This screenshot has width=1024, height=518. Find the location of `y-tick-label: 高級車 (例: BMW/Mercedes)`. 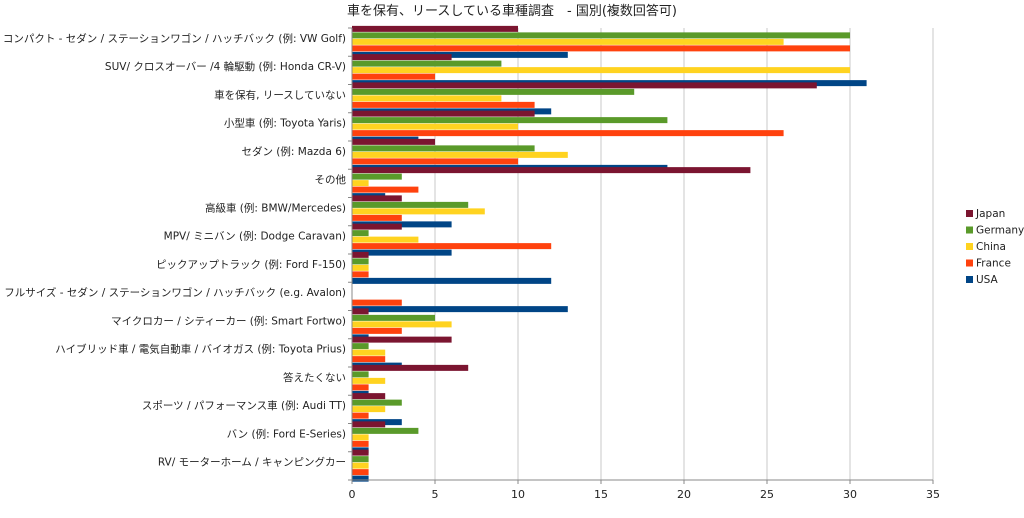

y-tick-label: 高級車 (例: BMW/Mercedes) is located at coordinates (275, 207).